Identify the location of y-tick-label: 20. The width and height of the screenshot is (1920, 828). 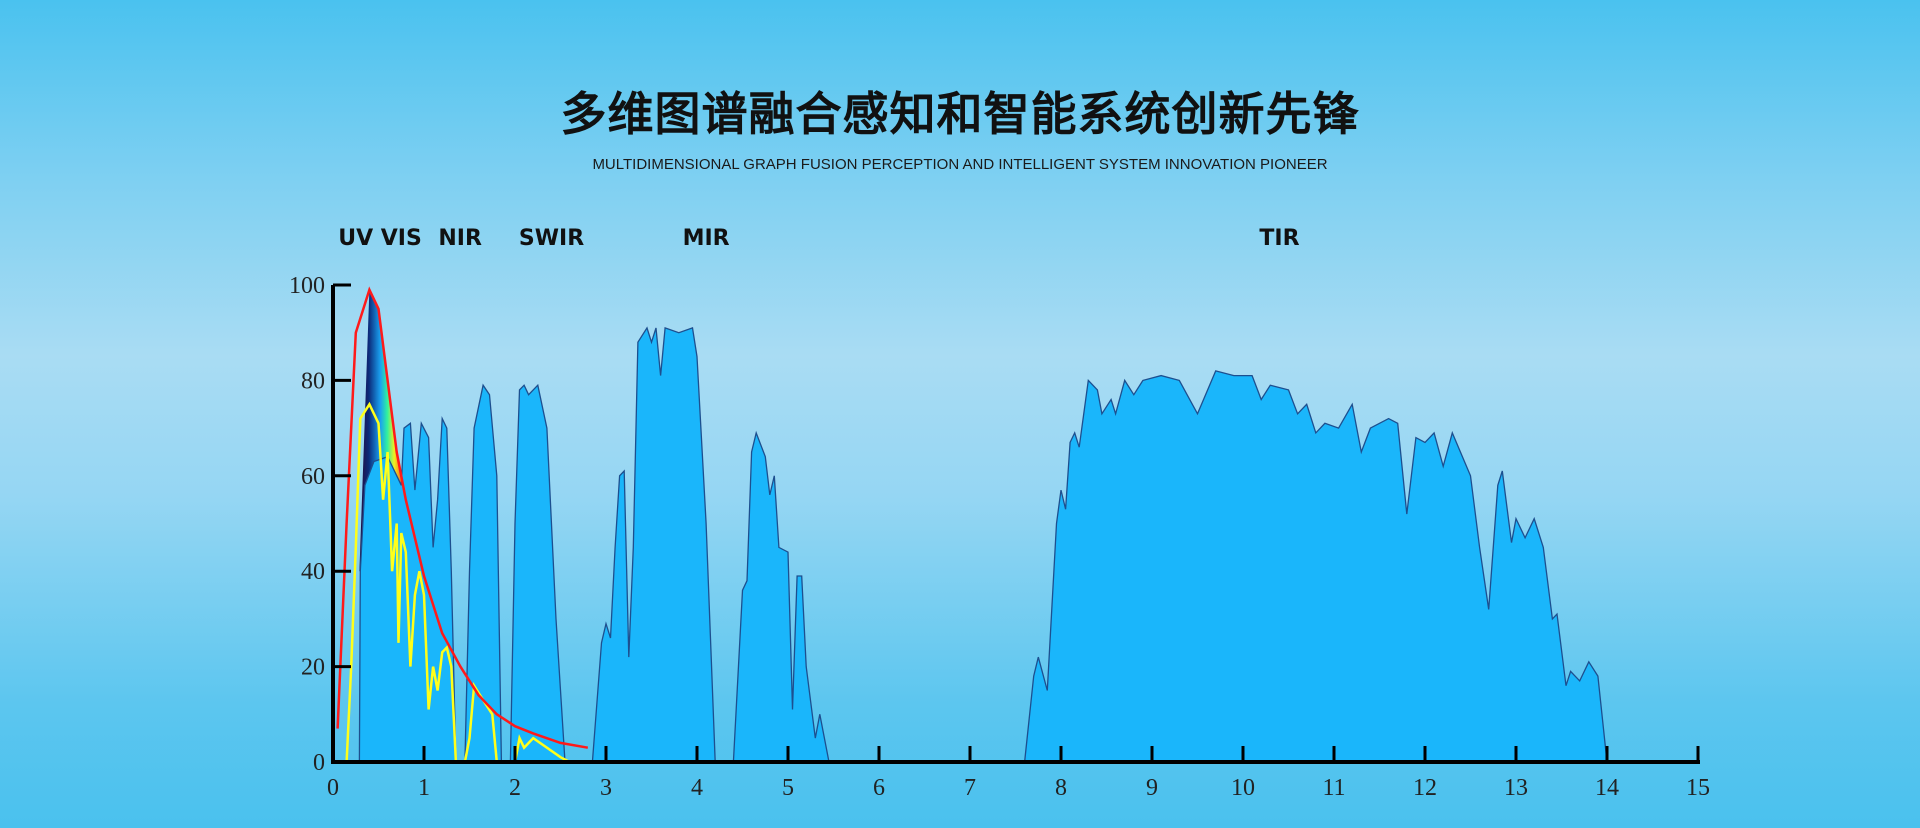
(313, 668).